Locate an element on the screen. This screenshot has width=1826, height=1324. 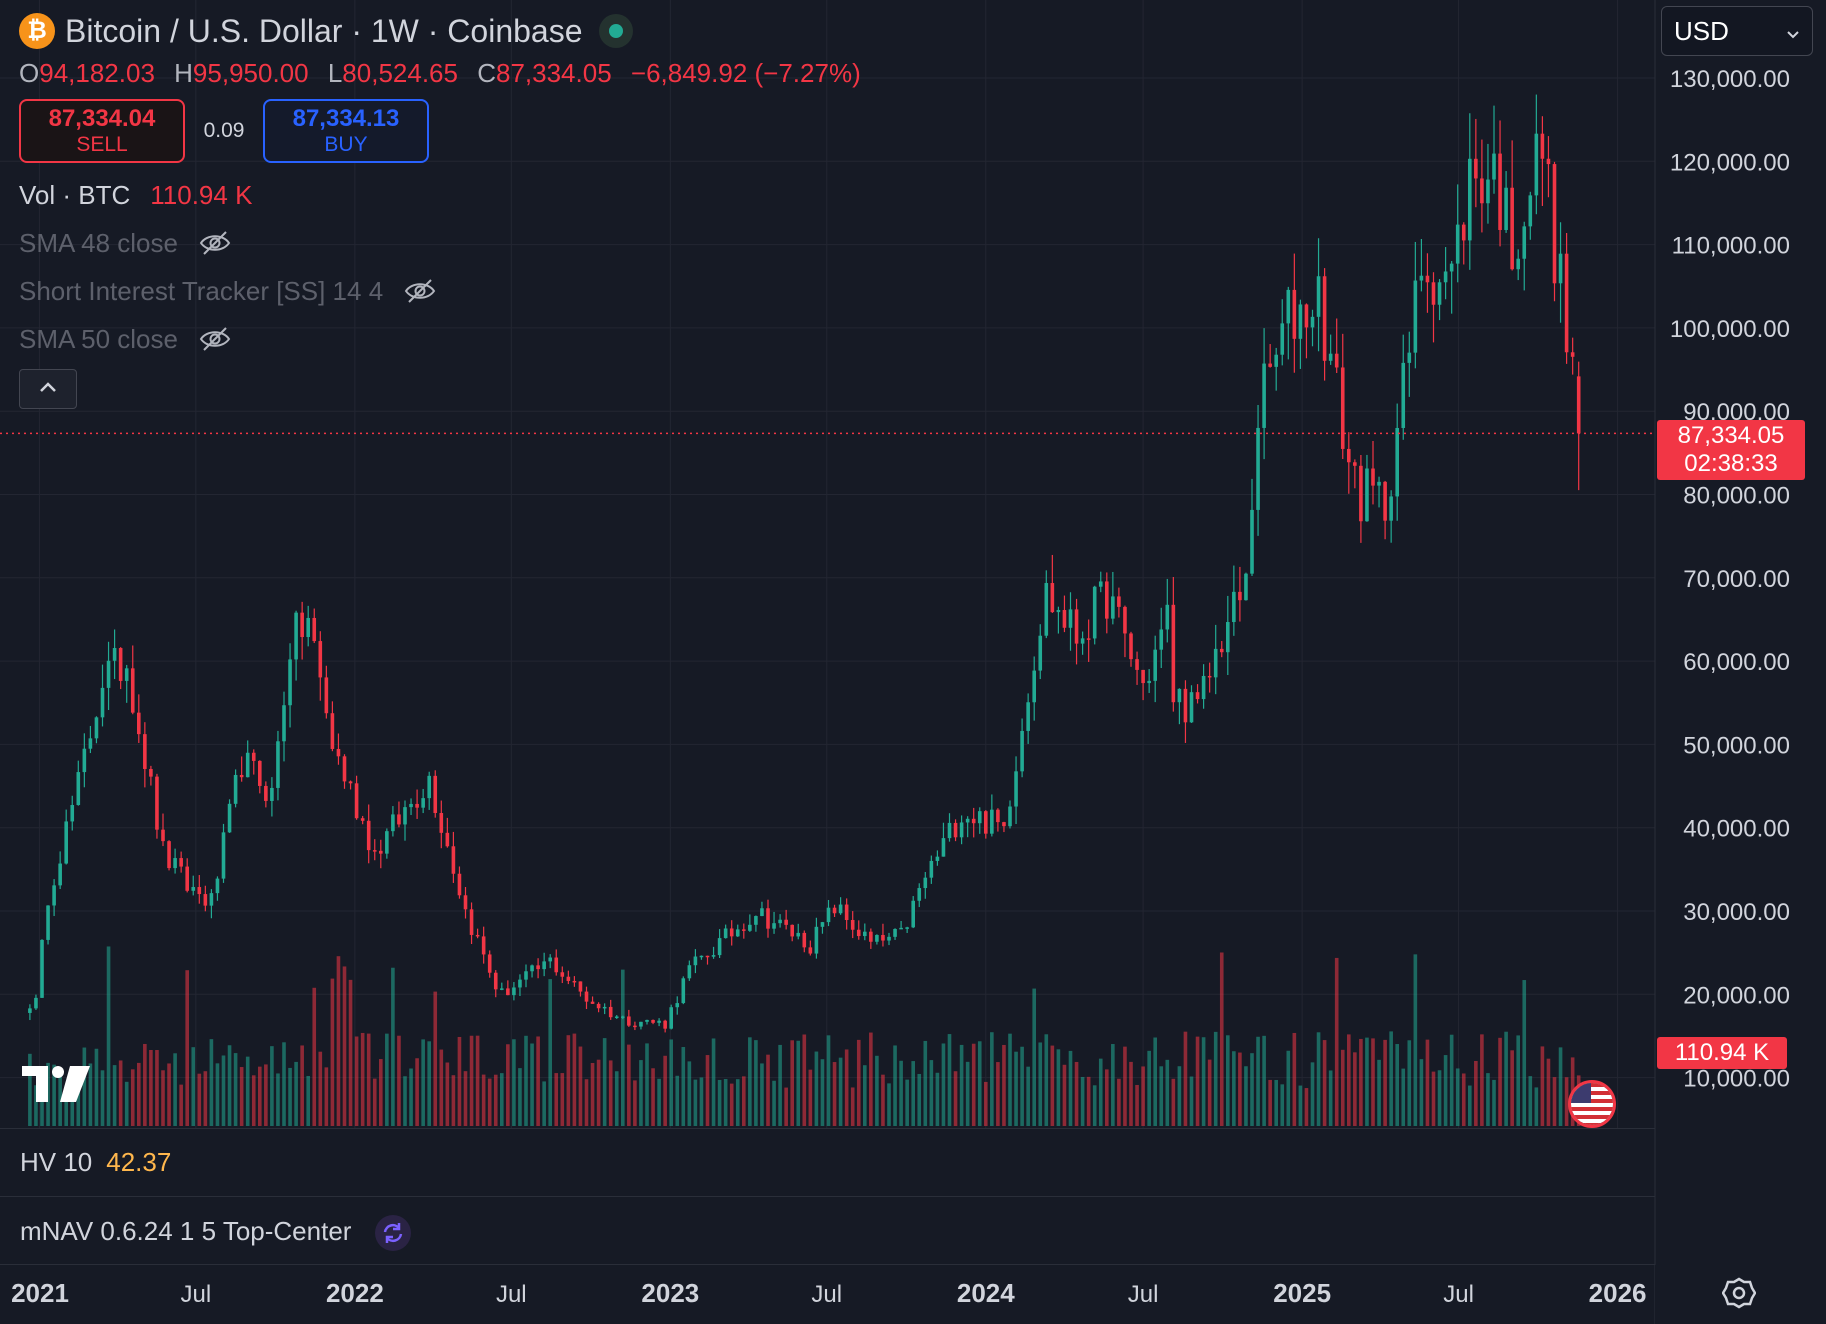
tradingview-logo-icon is located at coordinates (56, 1086).